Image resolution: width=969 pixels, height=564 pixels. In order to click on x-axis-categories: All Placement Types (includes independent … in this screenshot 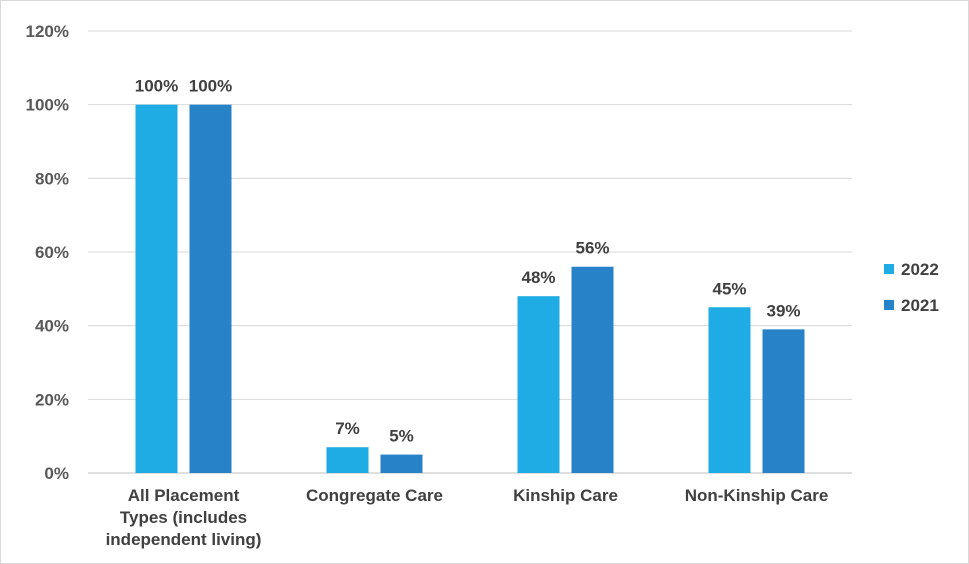, I will do `click(467, 517)`.